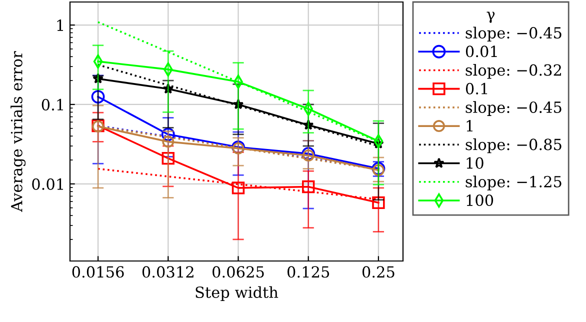 The height and width of the screenshot is (322, 586). I want to click on legend-label: 1, so click(469, 126).